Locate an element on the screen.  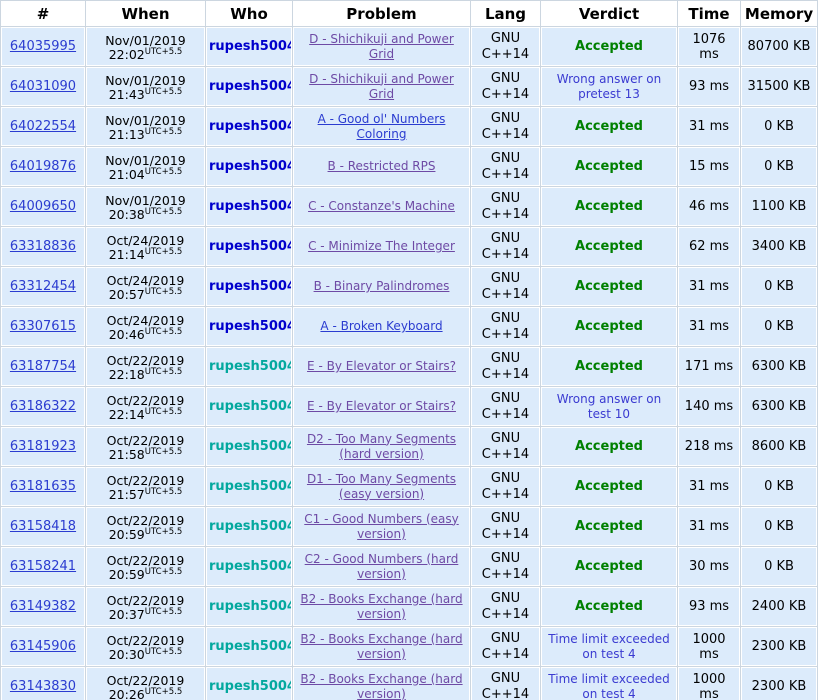
memory-cell: 31500 KB is located at coordinates (779, 86).